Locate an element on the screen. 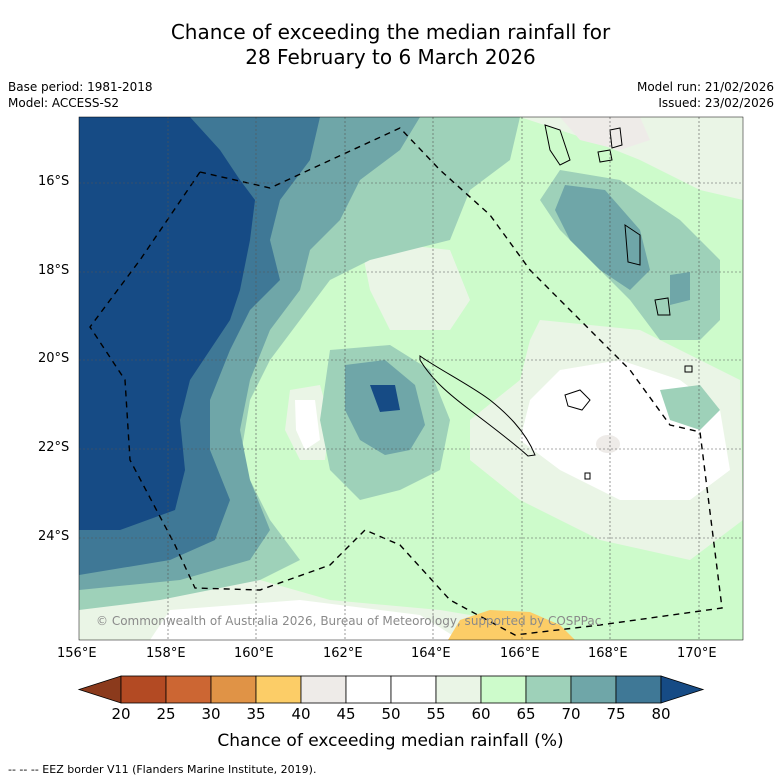 This screenshot has width=781, height=781. field-70-75-east is located at coordinates (602, 237).